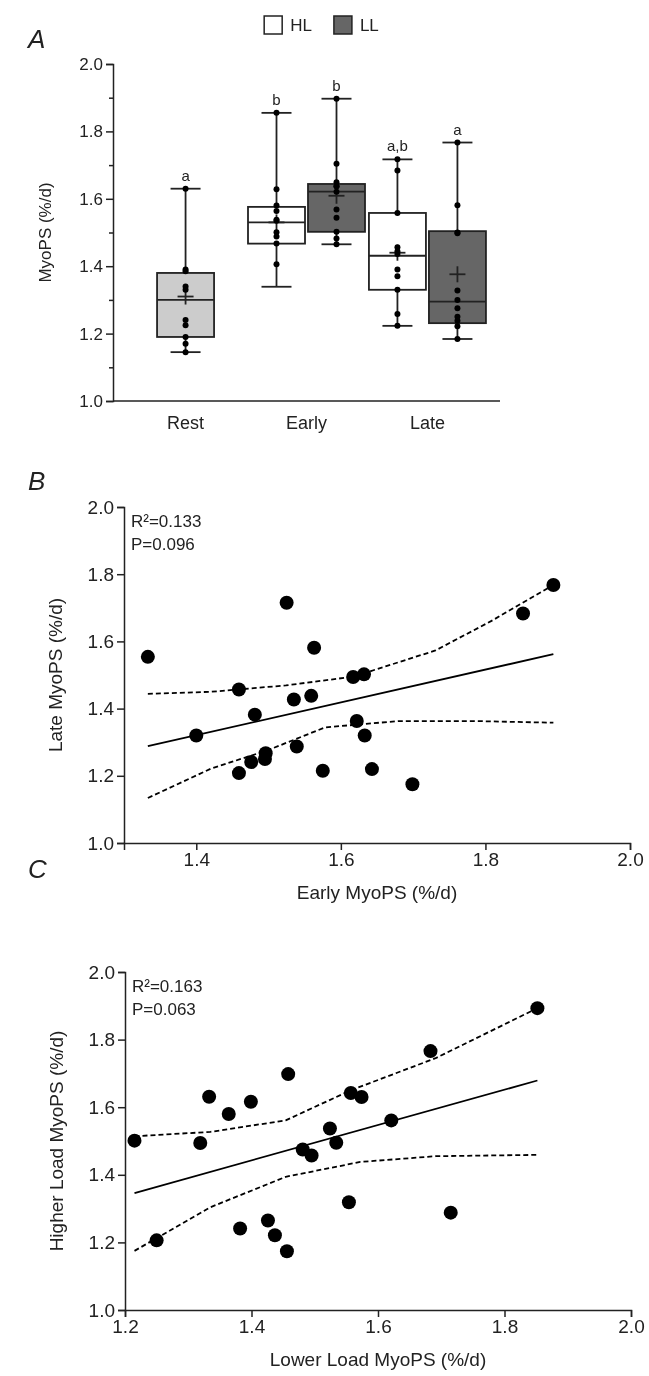 Image resolution: width=649 pixels, height=1376 pixels. Describe the element at coordinates (45, 232) in the screenshot. I see `y-axis-title: MyoPS (%/d)` at that location.